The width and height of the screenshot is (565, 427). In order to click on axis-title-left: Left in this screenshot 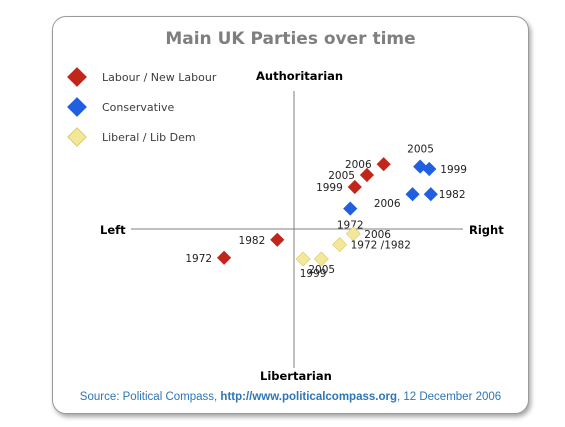, I will do `click(113, 230)`.